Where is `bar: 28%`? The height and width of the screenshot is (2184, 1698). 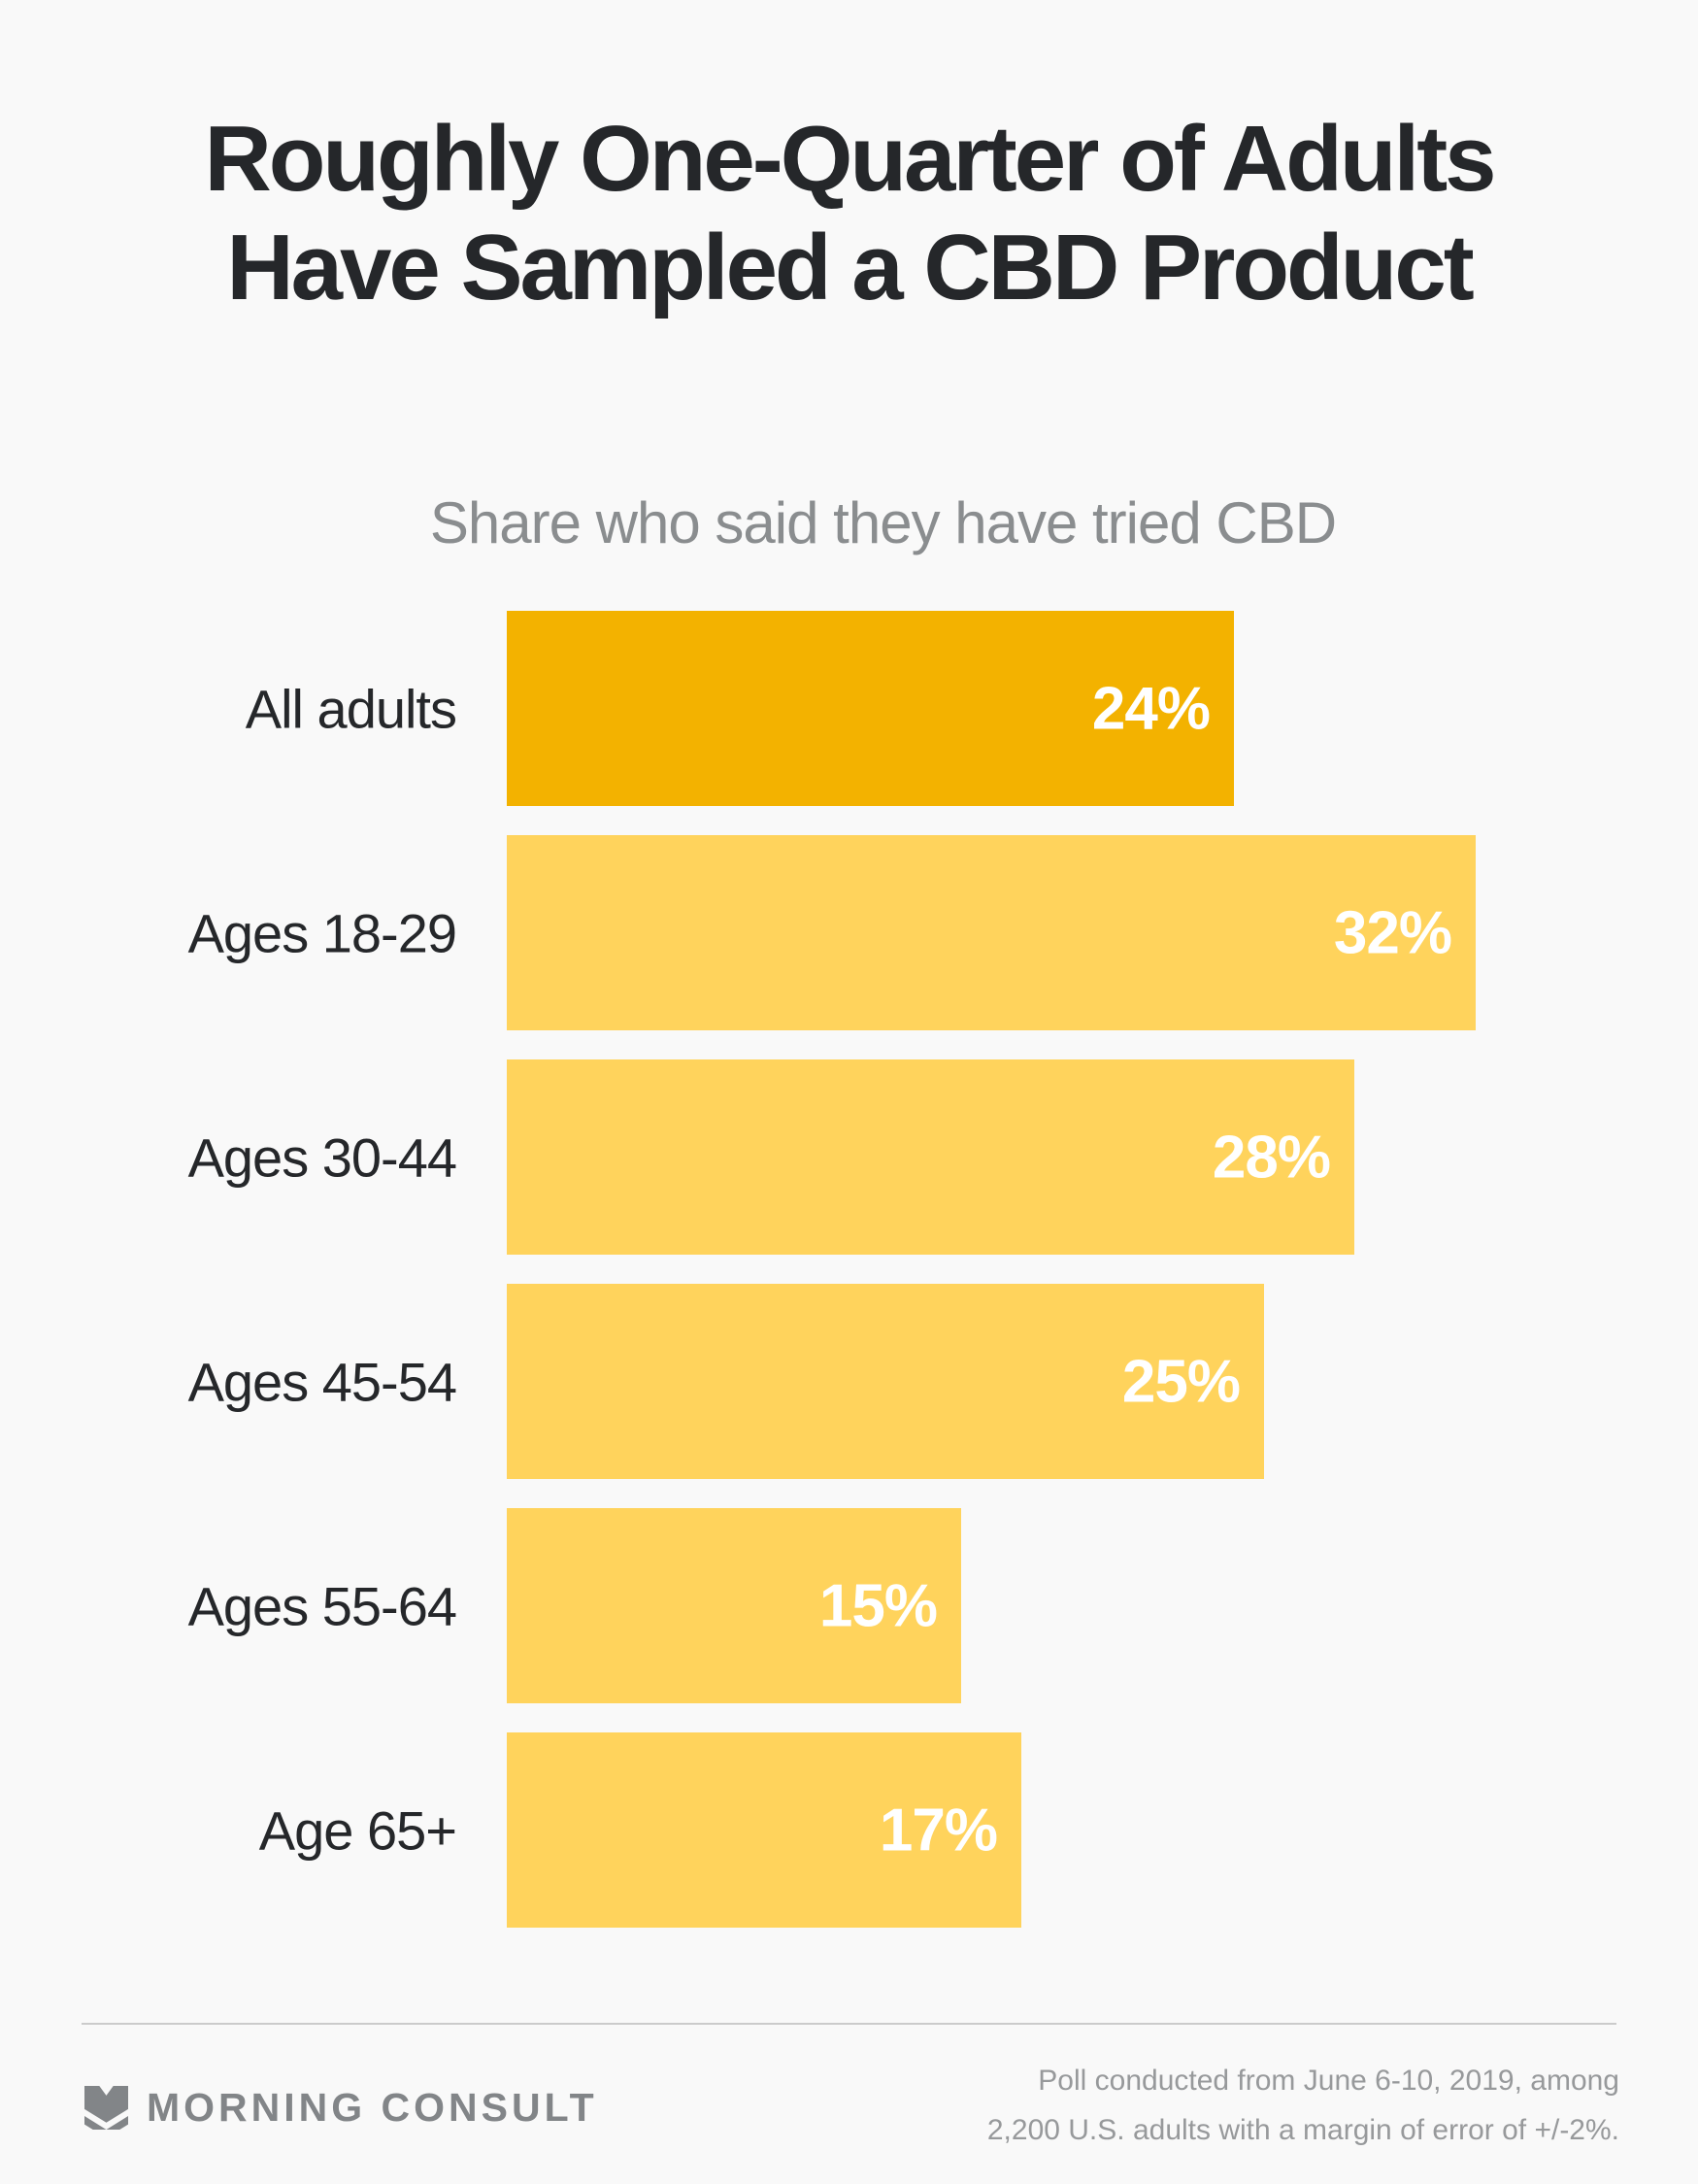
bar: 28% is located at coordinates (930, 1157).